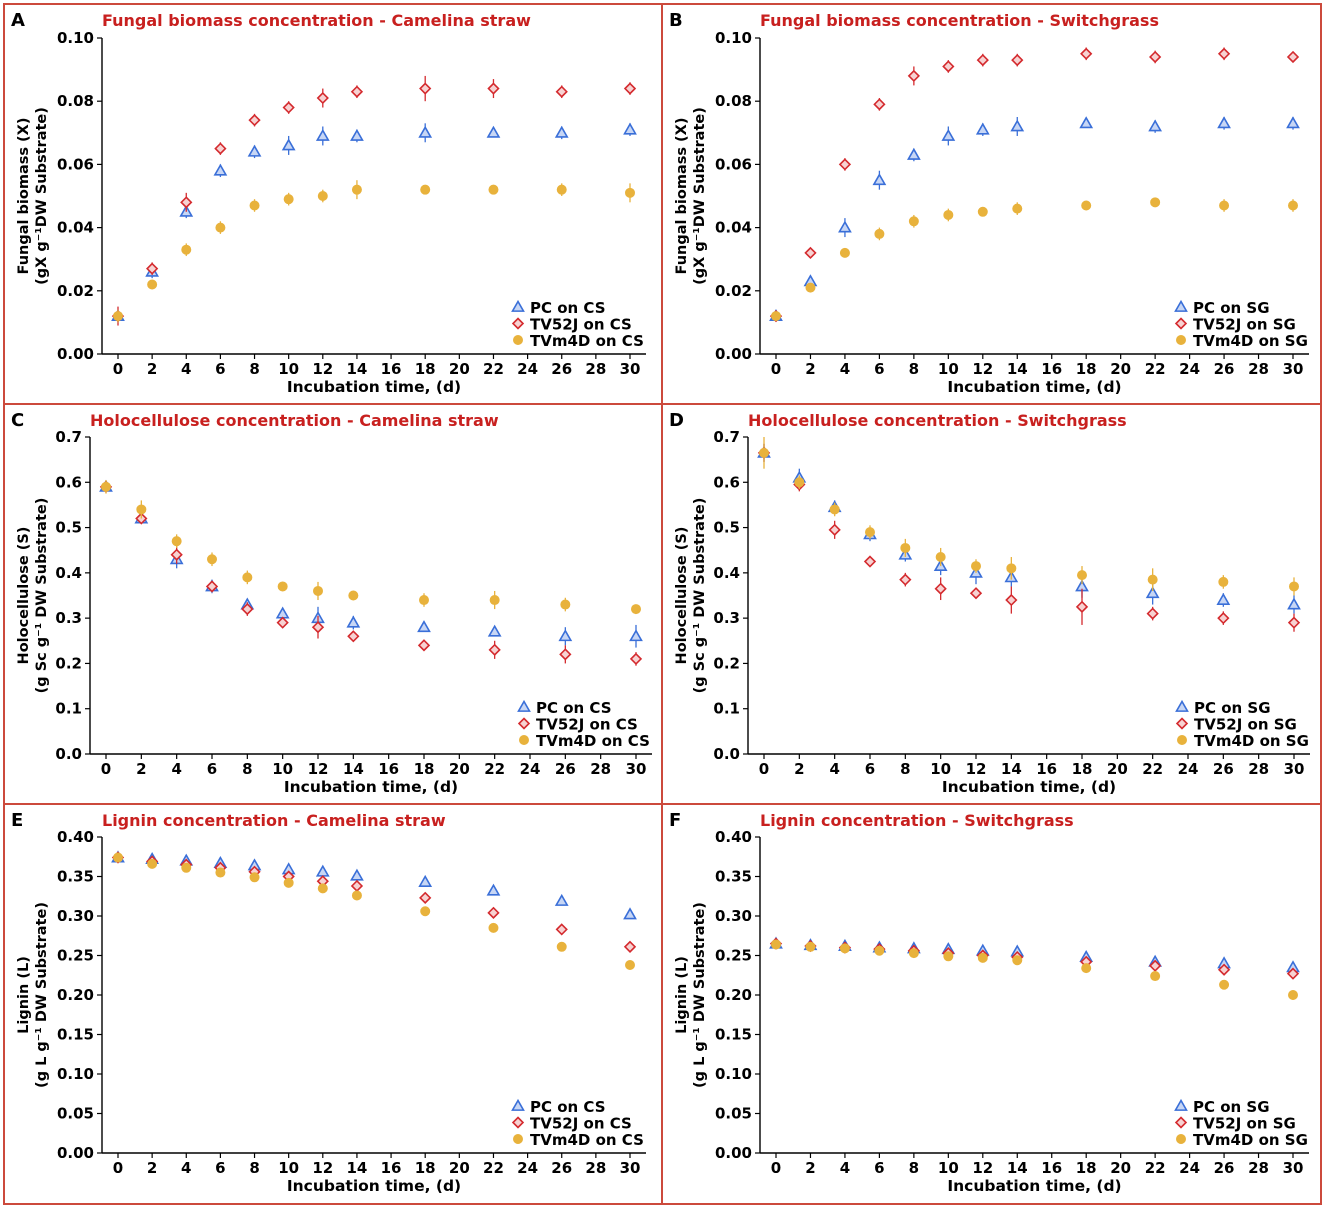  What do you see at coordinates (587, 341) in the screenshot?
I see `legend-label: TVm4D on CS` at bounding box center [587, 341].